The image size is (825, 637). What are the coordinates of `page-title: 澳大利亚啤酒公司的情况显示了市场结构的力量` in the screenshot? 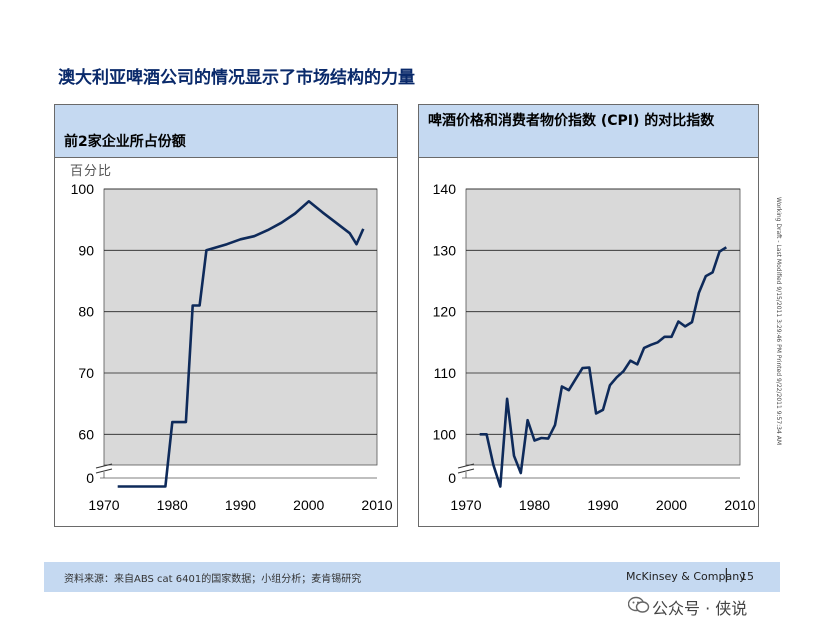 It's located at (236, 78).